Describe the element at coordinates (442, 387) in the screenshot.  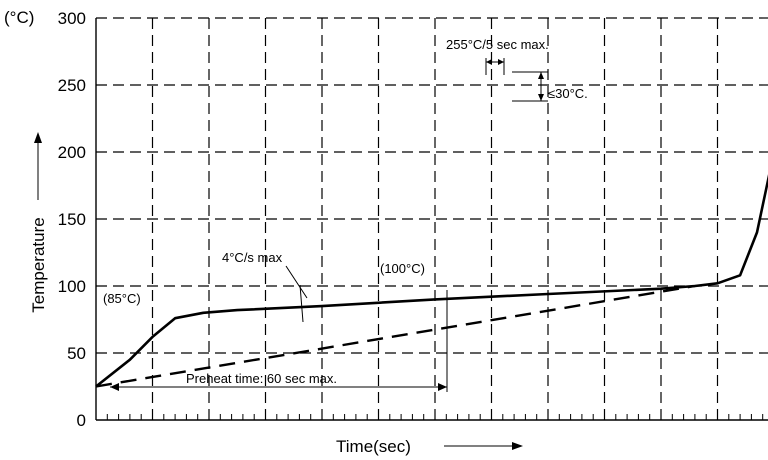
I see `preheat-arrowhead-r` at that location.